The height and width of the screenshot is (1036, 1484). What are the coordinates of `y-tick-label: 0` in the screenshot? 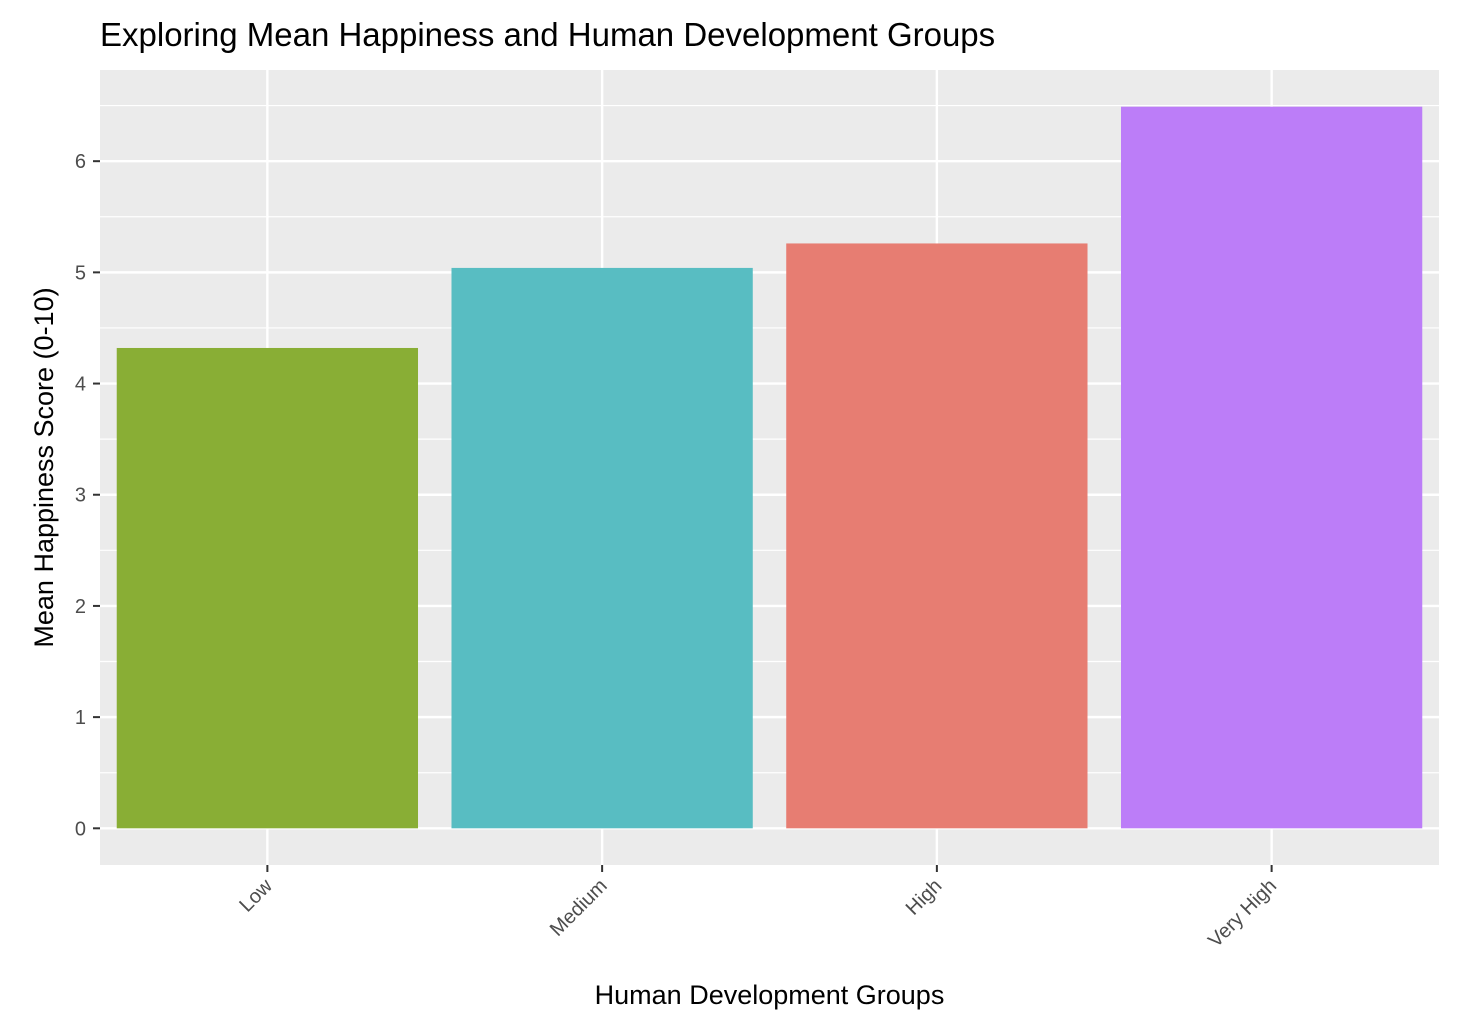 It's located at (80, 829).